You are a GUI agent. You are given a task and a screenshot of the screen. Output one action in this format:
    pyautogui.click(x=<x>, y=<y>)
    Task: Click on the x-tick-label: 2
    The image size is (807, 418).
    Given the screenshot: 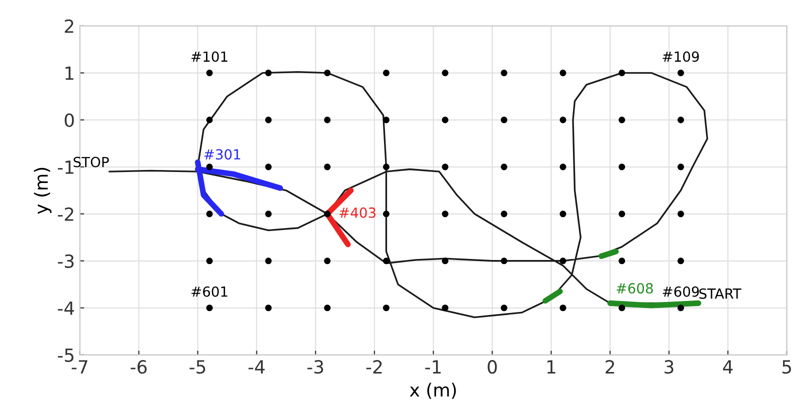 What is the action you would take?
    pyautogui.click(x=610, y=367)
    